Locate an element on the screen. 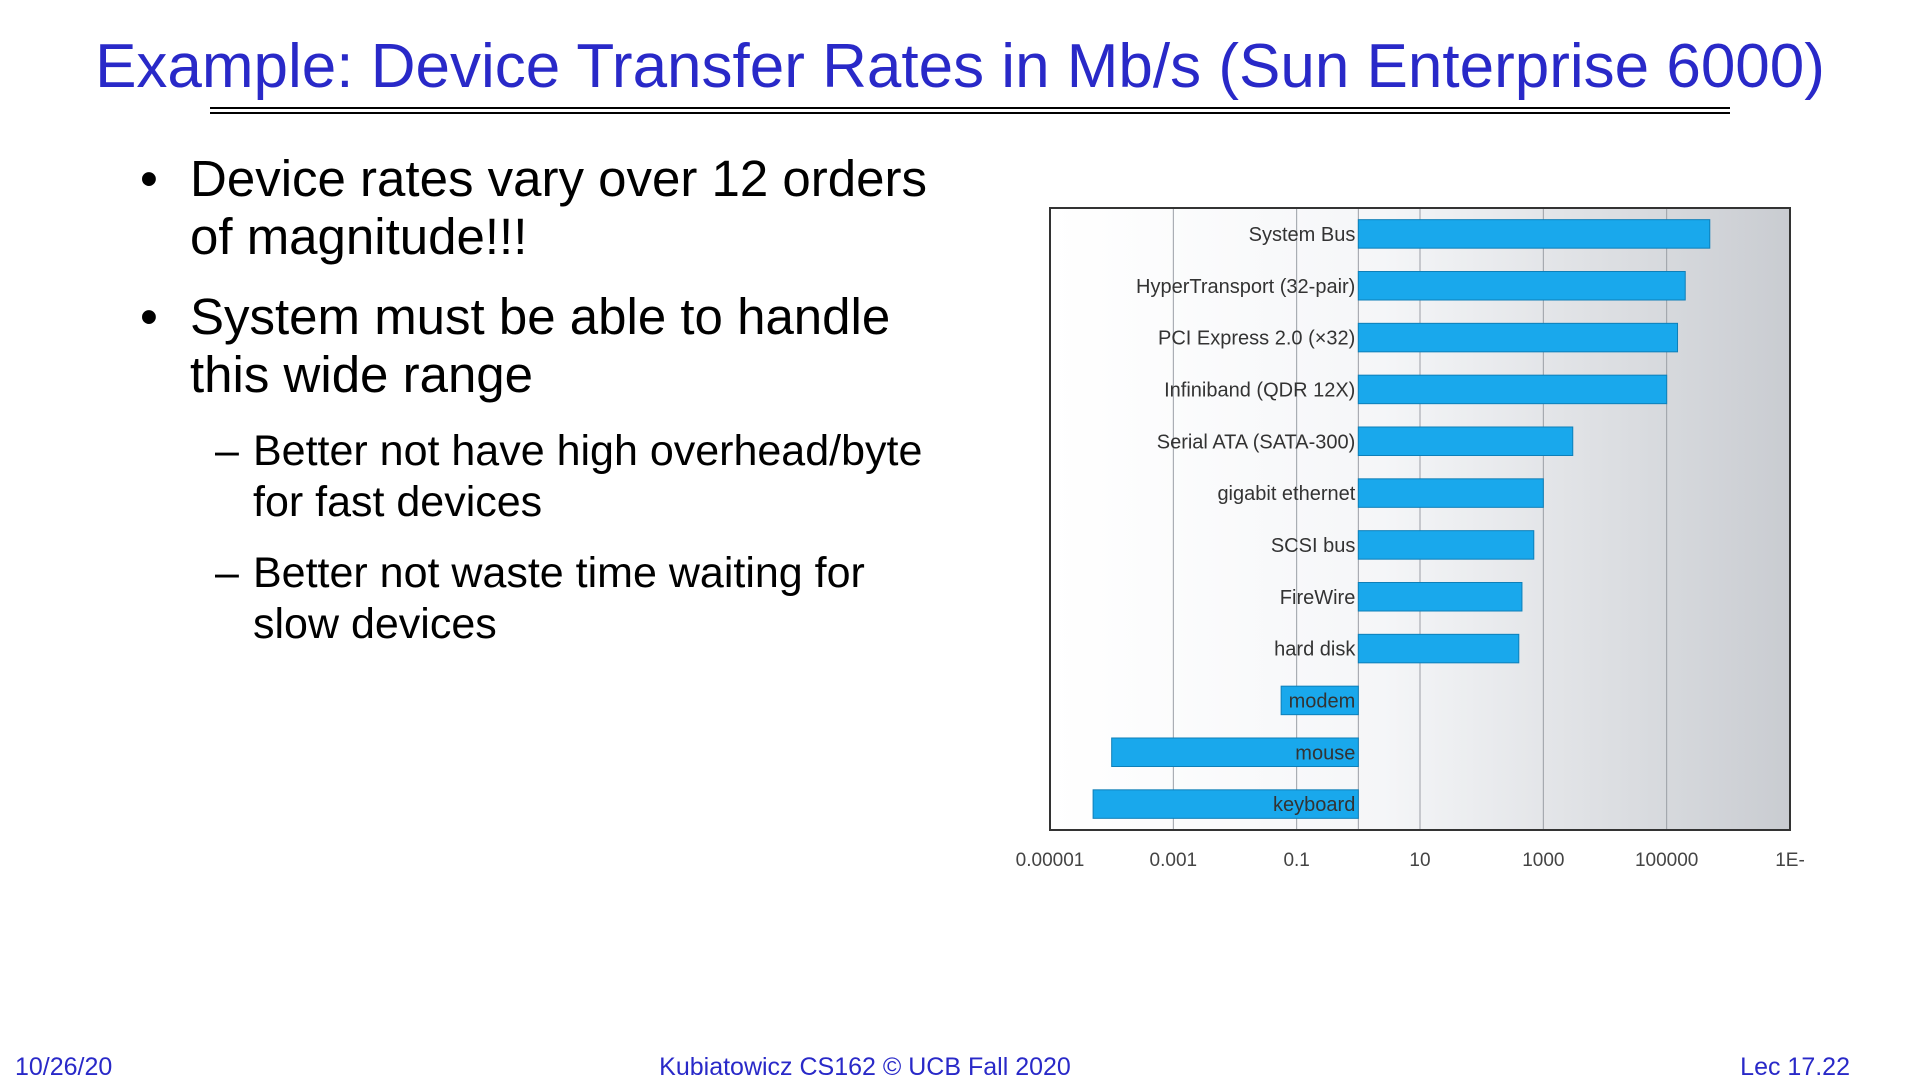  category-label: keyboard is located at coordinates (1314, 805).